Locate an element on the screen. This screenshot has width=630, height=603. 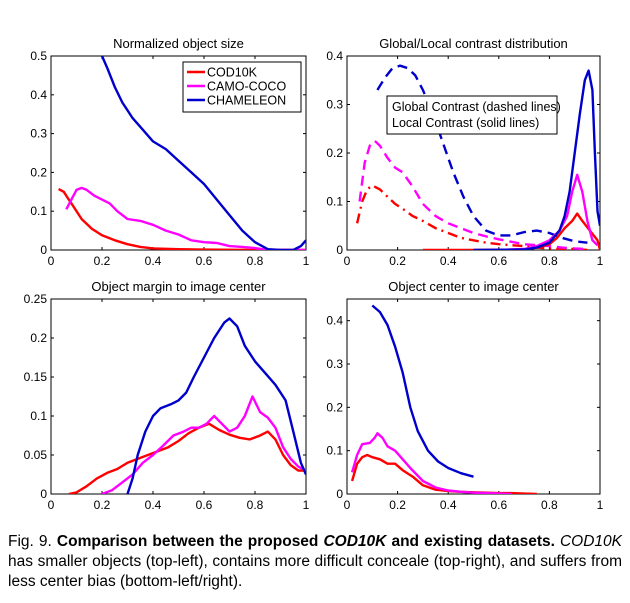
annotation-box is located at coordinates (472, 115).